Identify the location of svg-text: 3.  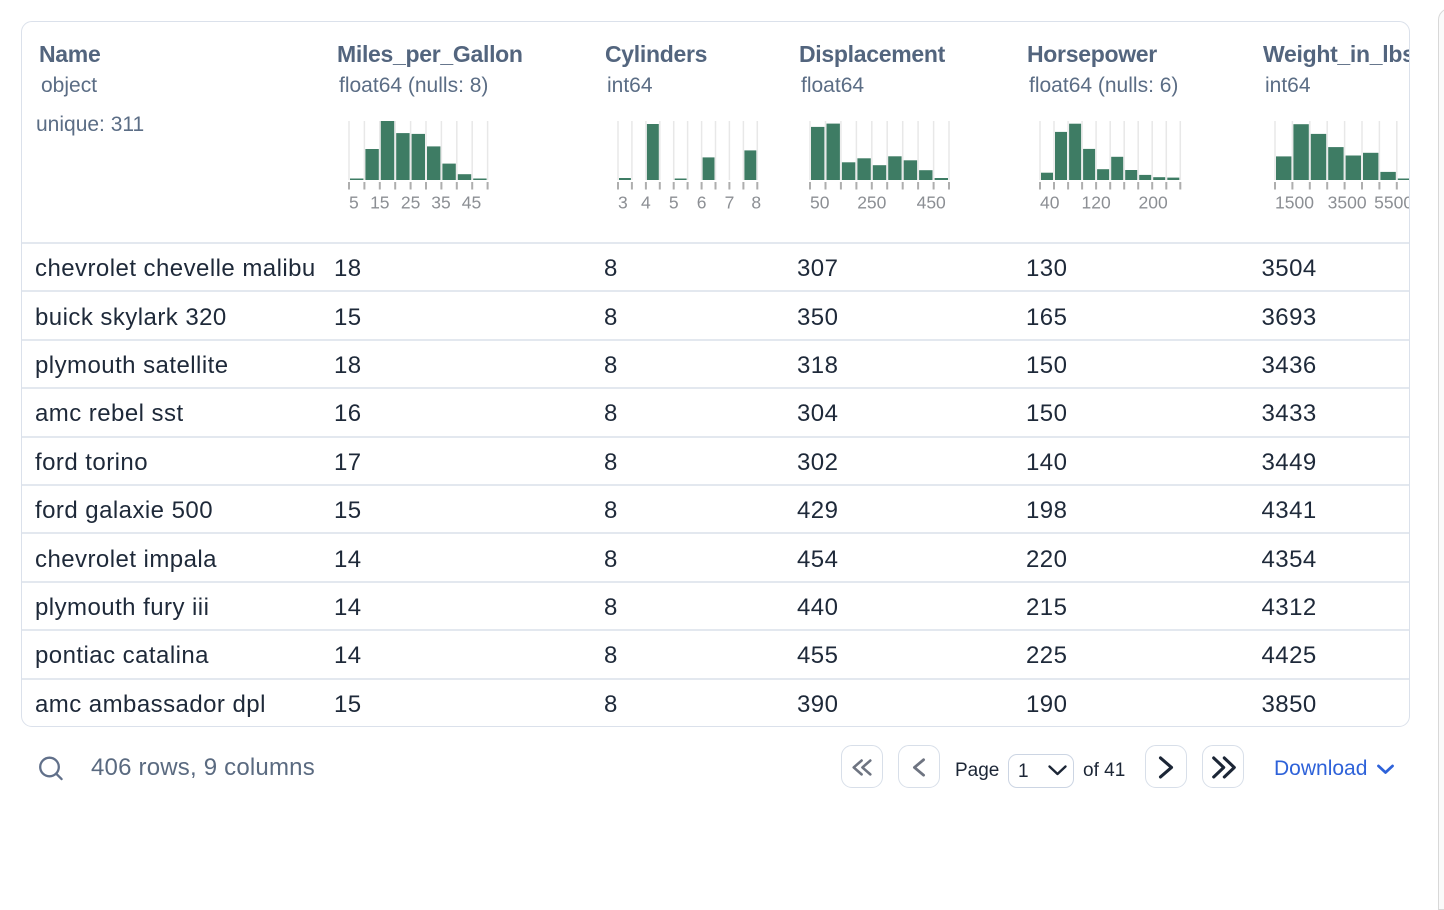
(623, 203).